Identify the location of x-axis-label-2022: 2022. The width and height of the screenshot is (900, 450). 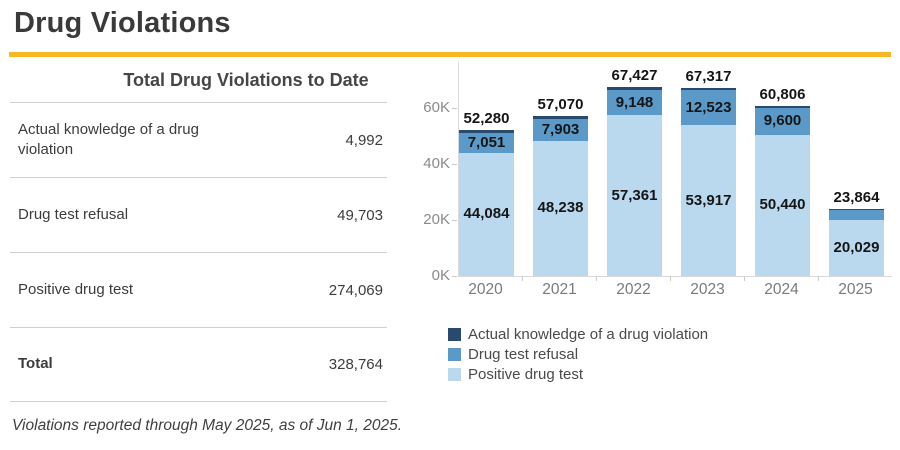
(633, 289).